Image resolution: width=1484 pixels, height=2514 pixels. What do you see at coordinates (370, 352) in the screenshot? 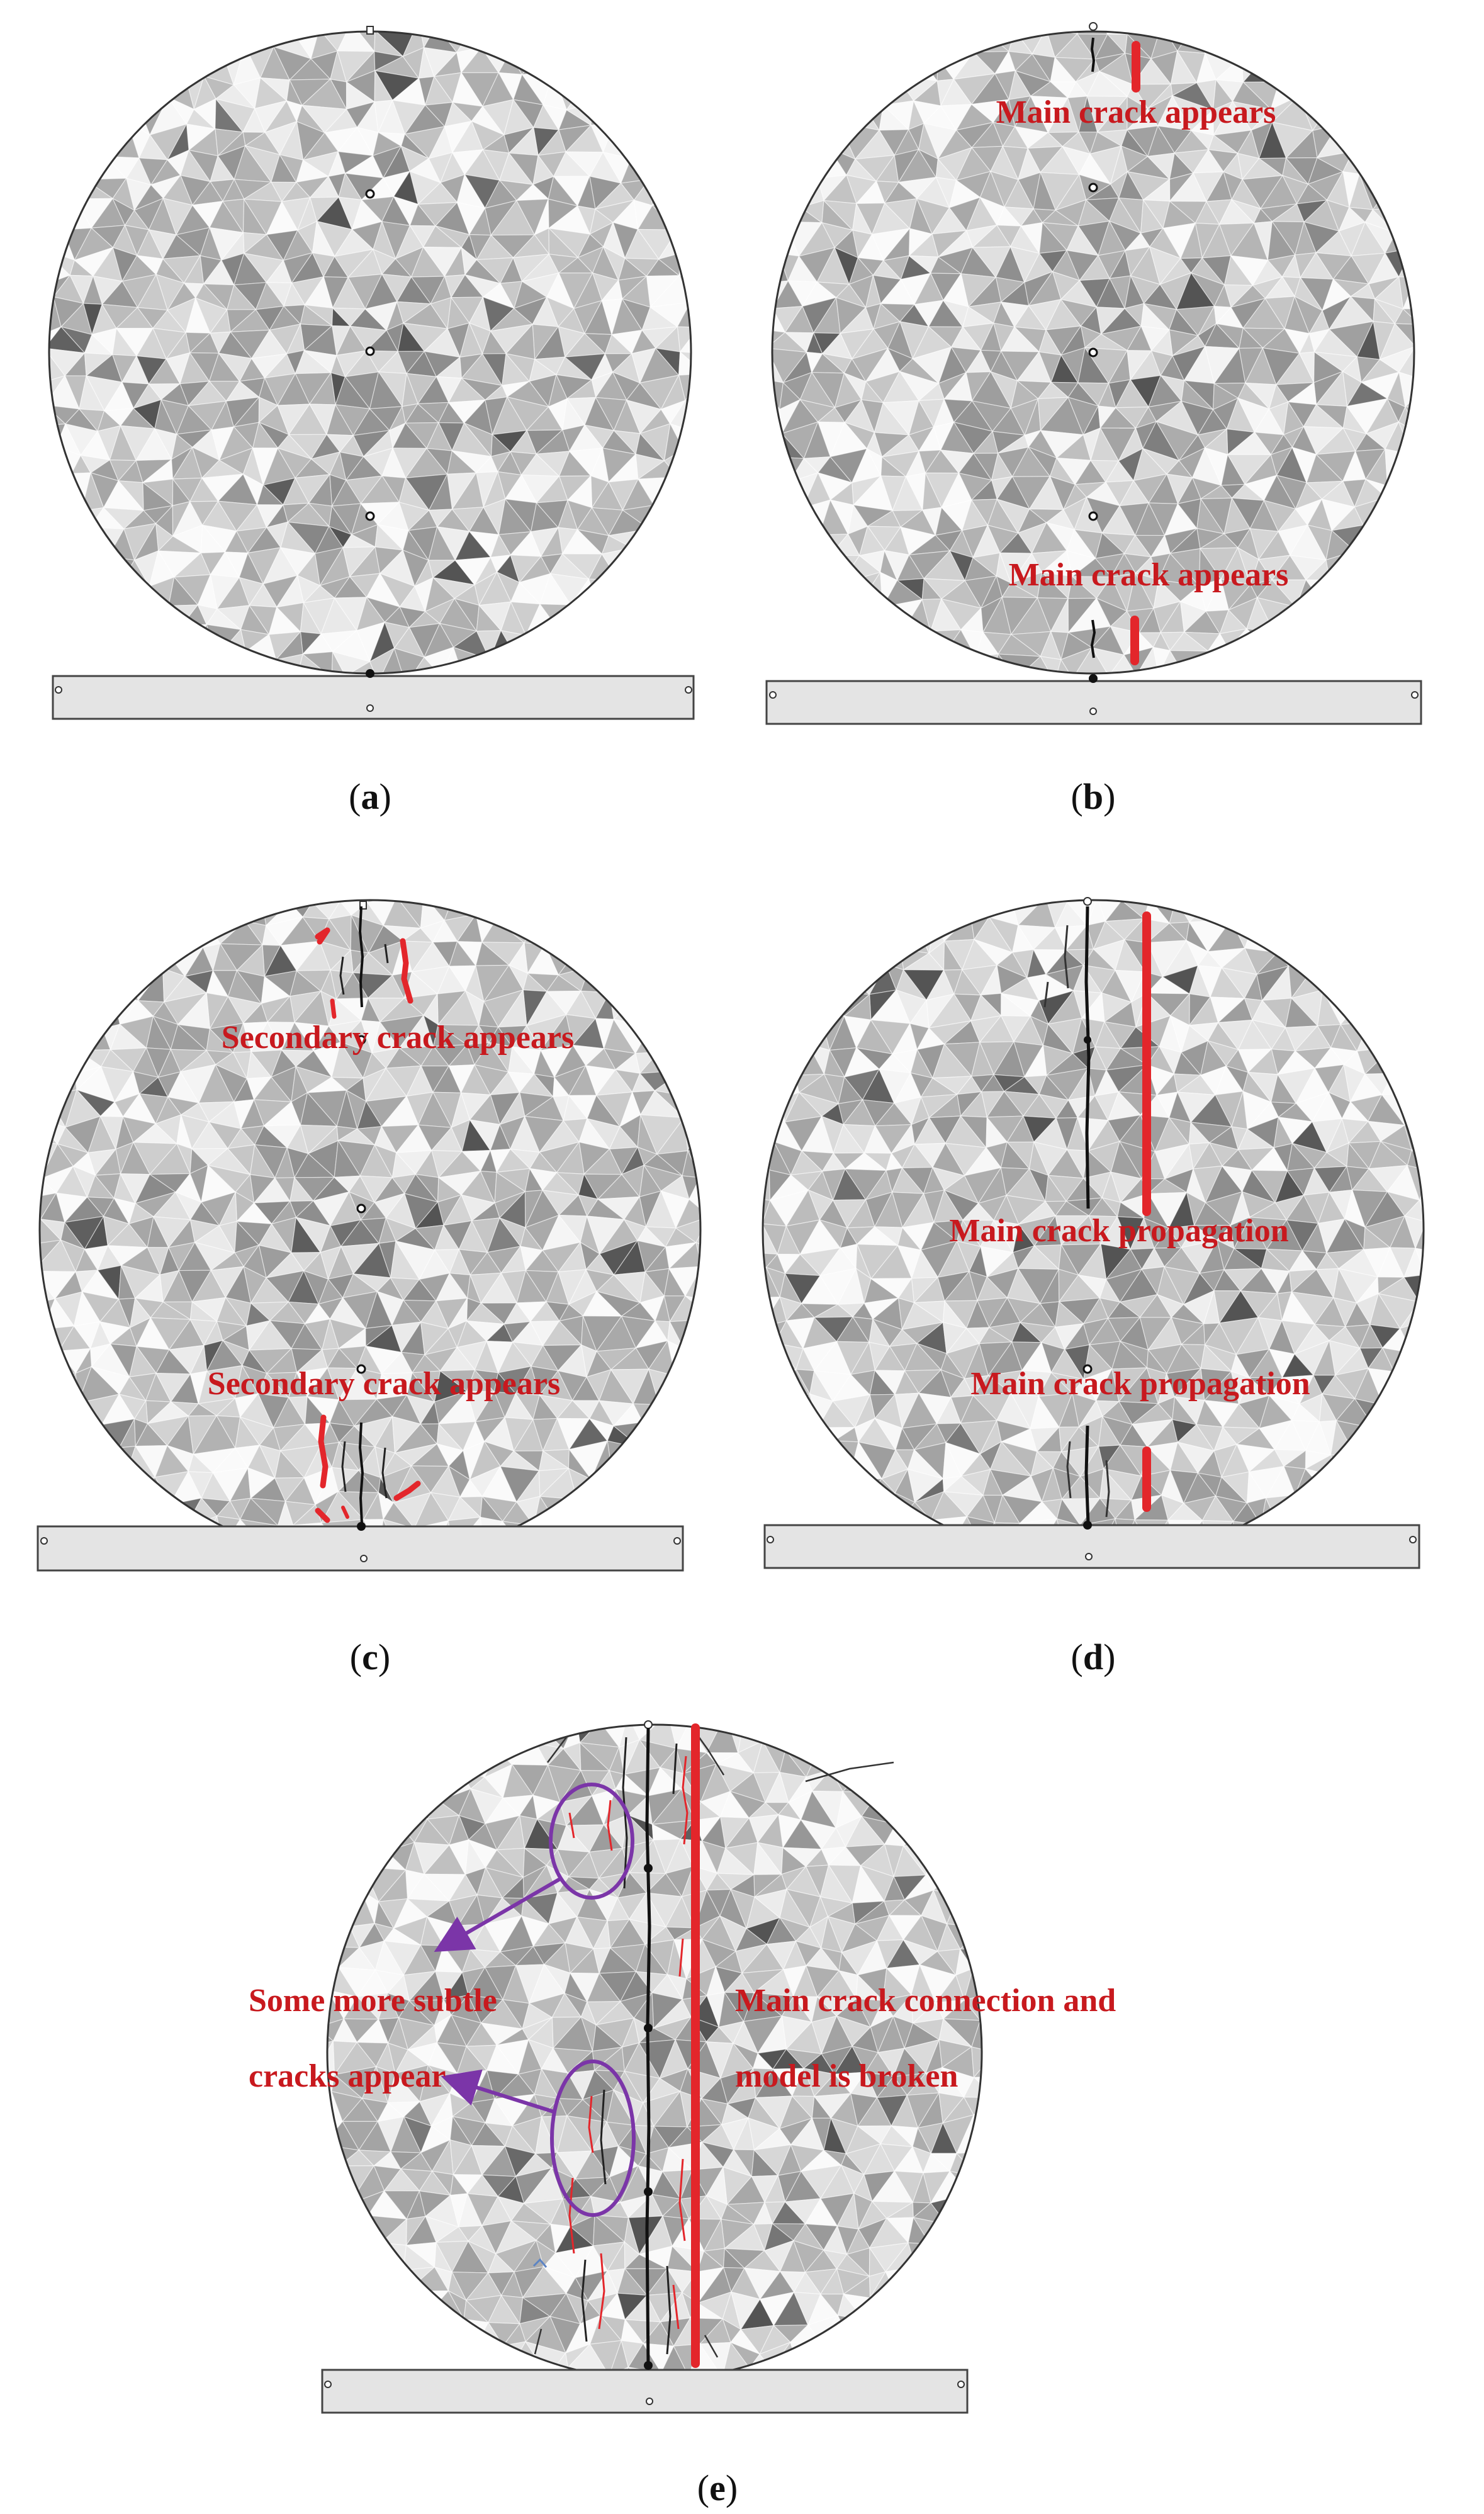
I see `mesh-a` at bounding box center [370, 352].